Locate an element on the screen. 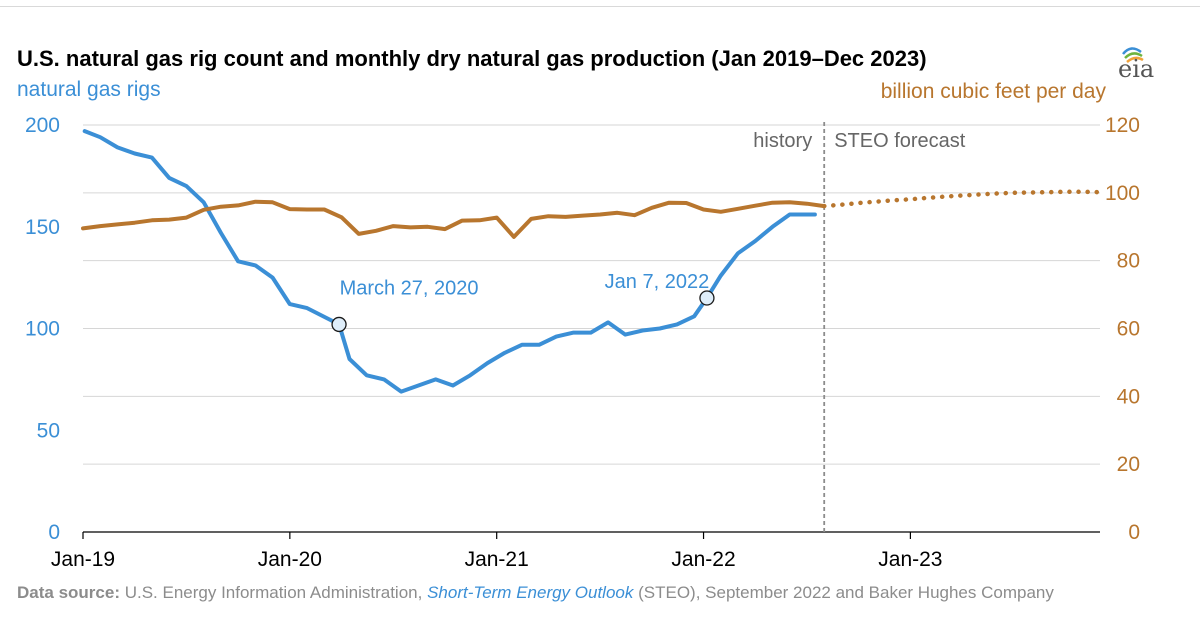  left-tick-label: 100 is located at coordinates (42, 329).